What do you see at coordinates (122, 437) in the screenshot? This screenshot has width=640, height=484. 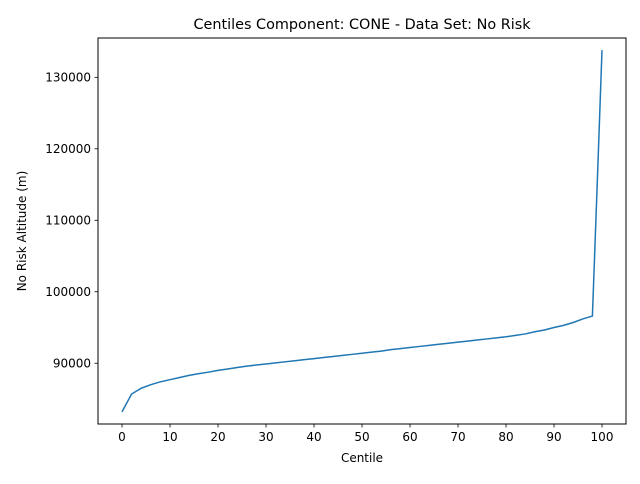 I see `x-tick-label: 0` at bounding box center [122, 437].